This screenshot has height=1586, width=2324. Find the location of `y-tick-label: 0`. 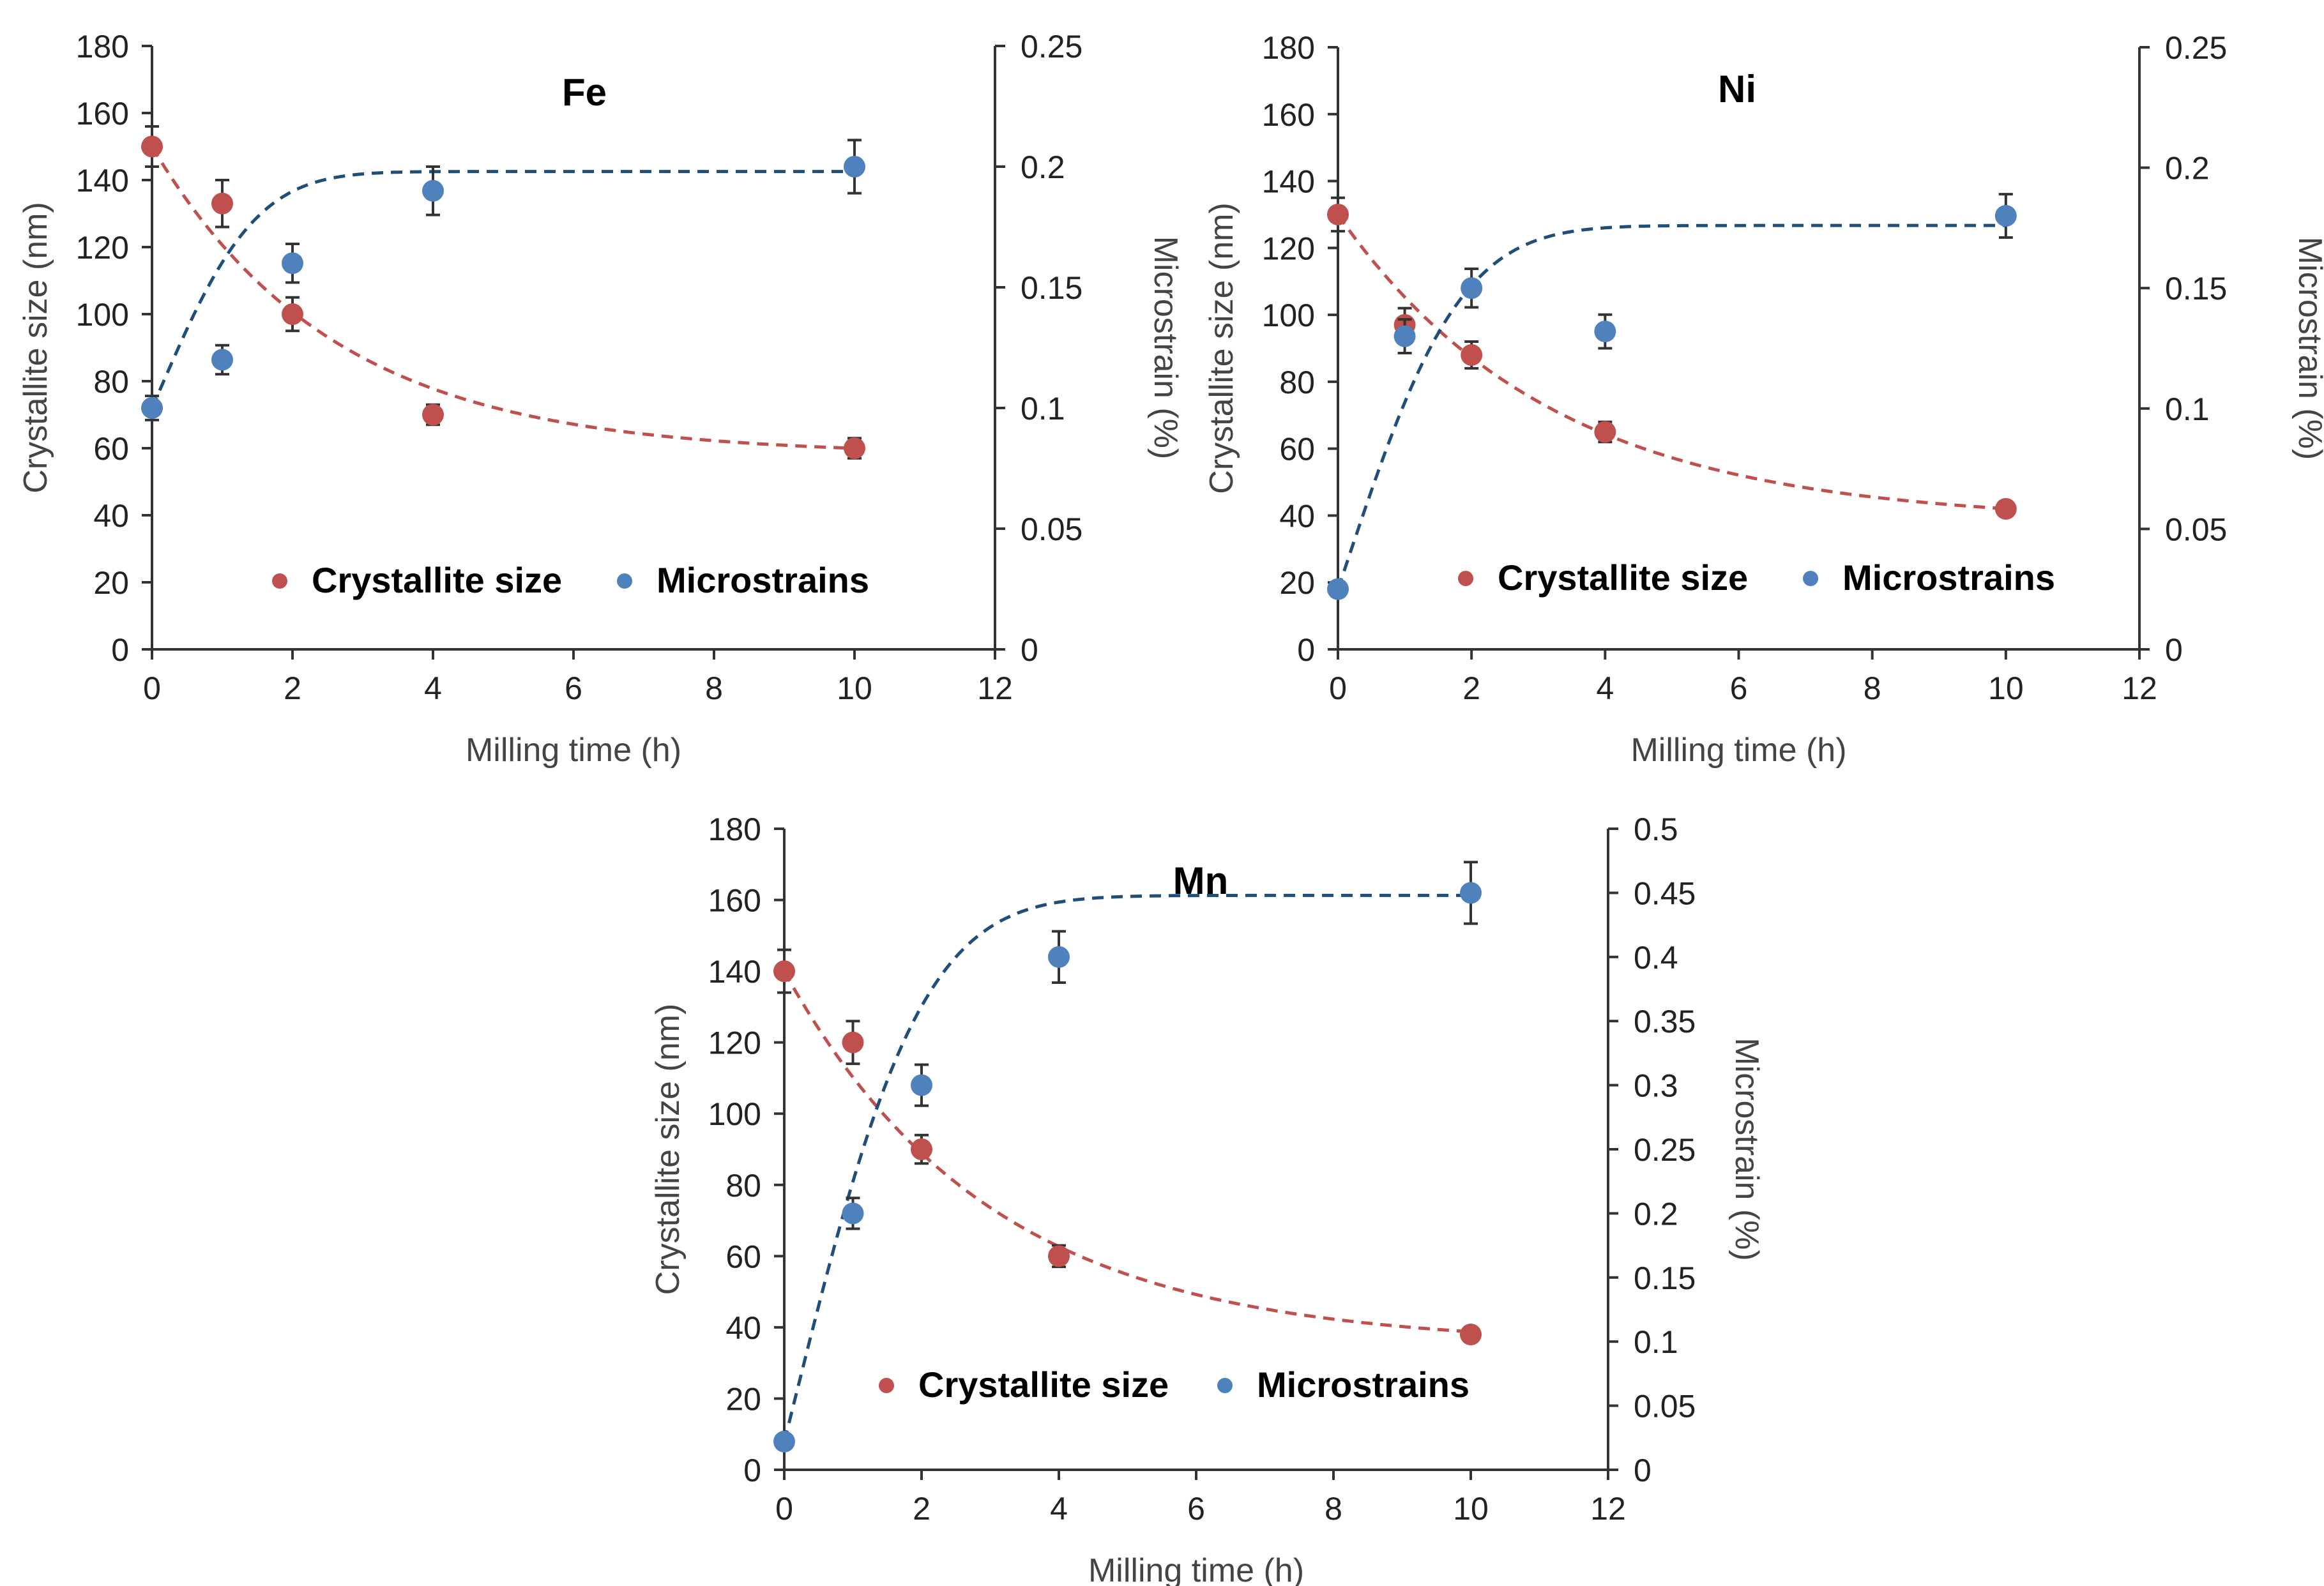

y-tick-label: 0 is located at coordinates (1306, 650).